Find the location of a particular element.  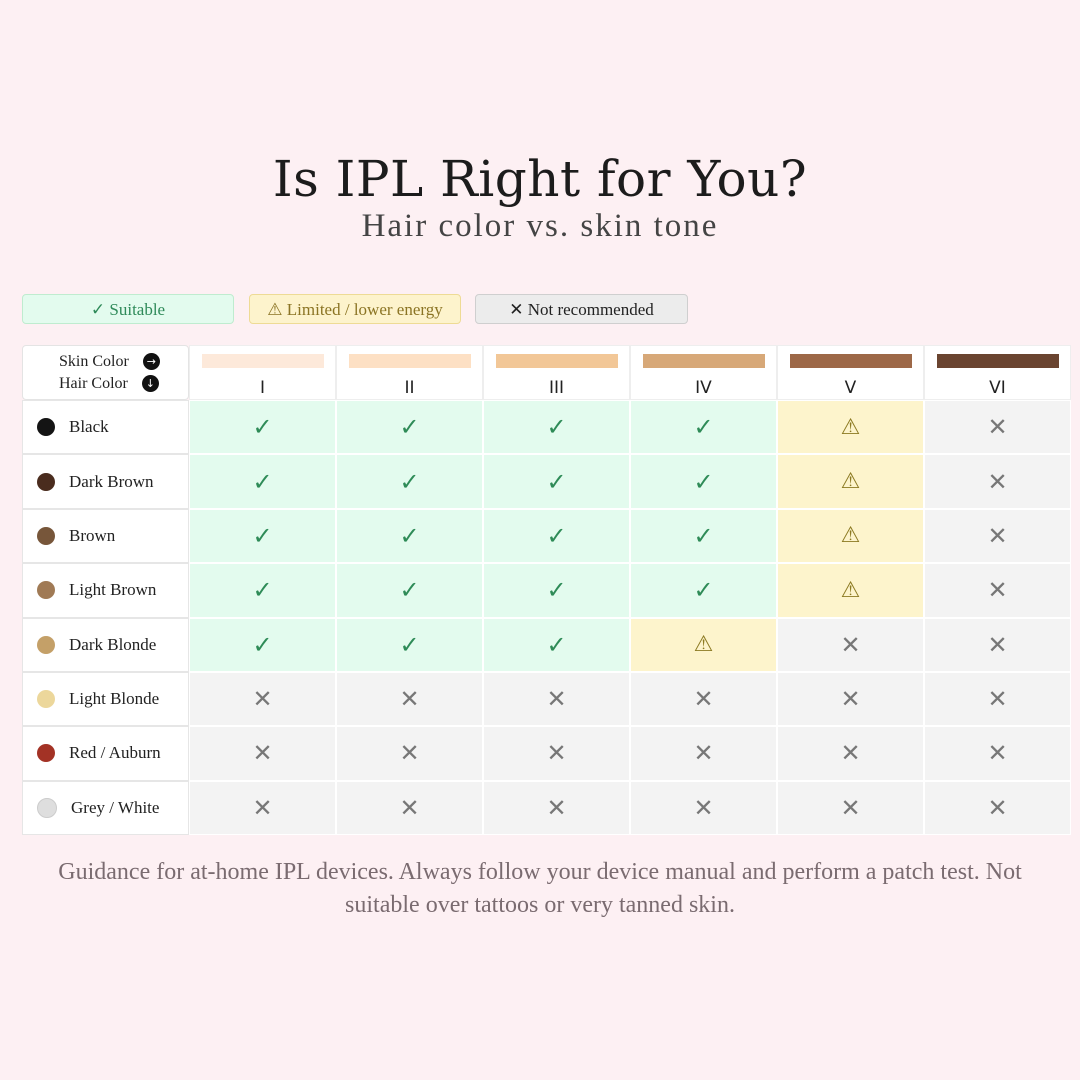

hair-color-label: Grey / White is located at coordinates (115, 807).